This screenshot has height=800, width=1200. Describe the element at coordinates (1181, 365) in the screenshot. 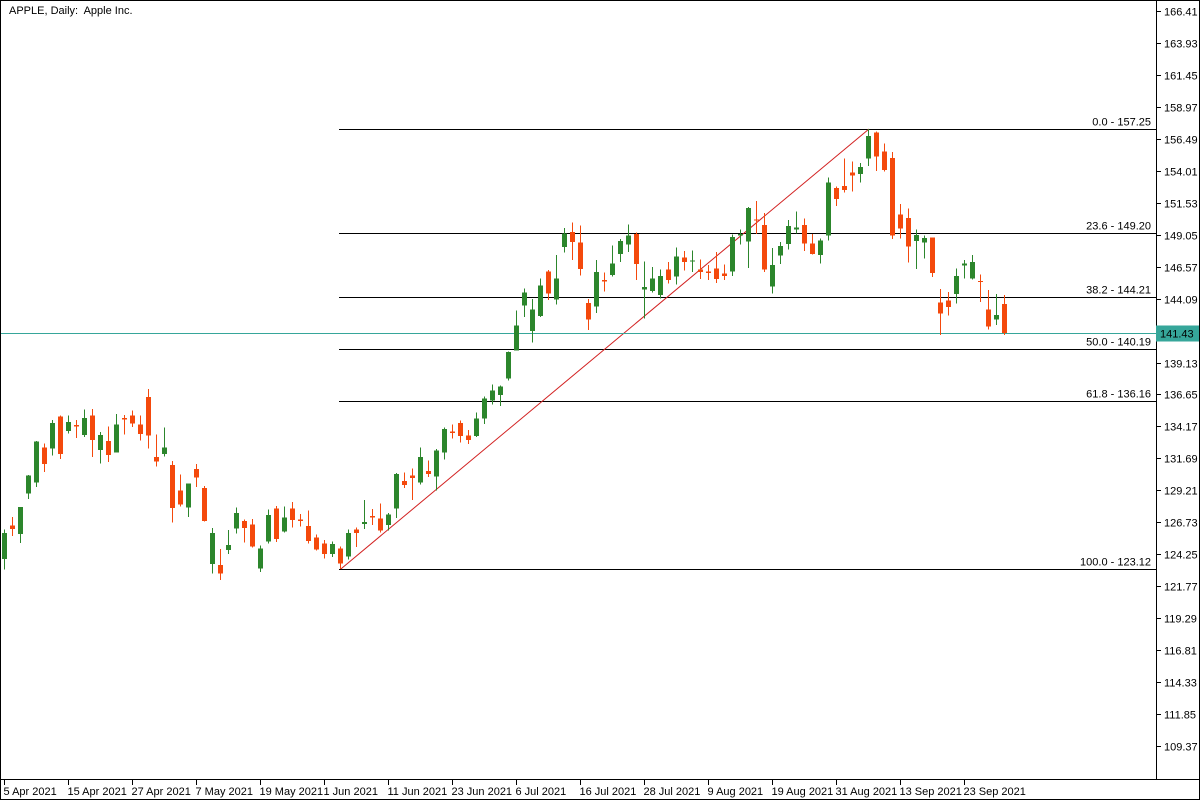

I see `y-axis-tick-label: 139.13` at that location.